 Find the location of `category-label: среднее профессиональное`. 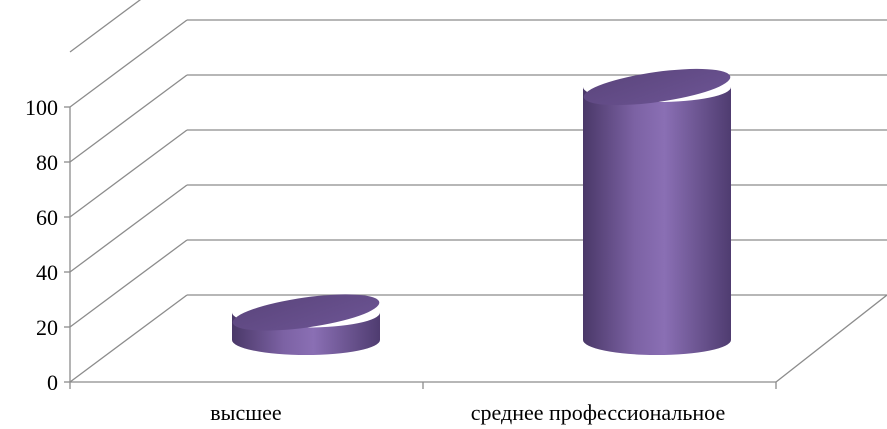

category-label: среднее профессиональное is located at coordinates (598, 412).